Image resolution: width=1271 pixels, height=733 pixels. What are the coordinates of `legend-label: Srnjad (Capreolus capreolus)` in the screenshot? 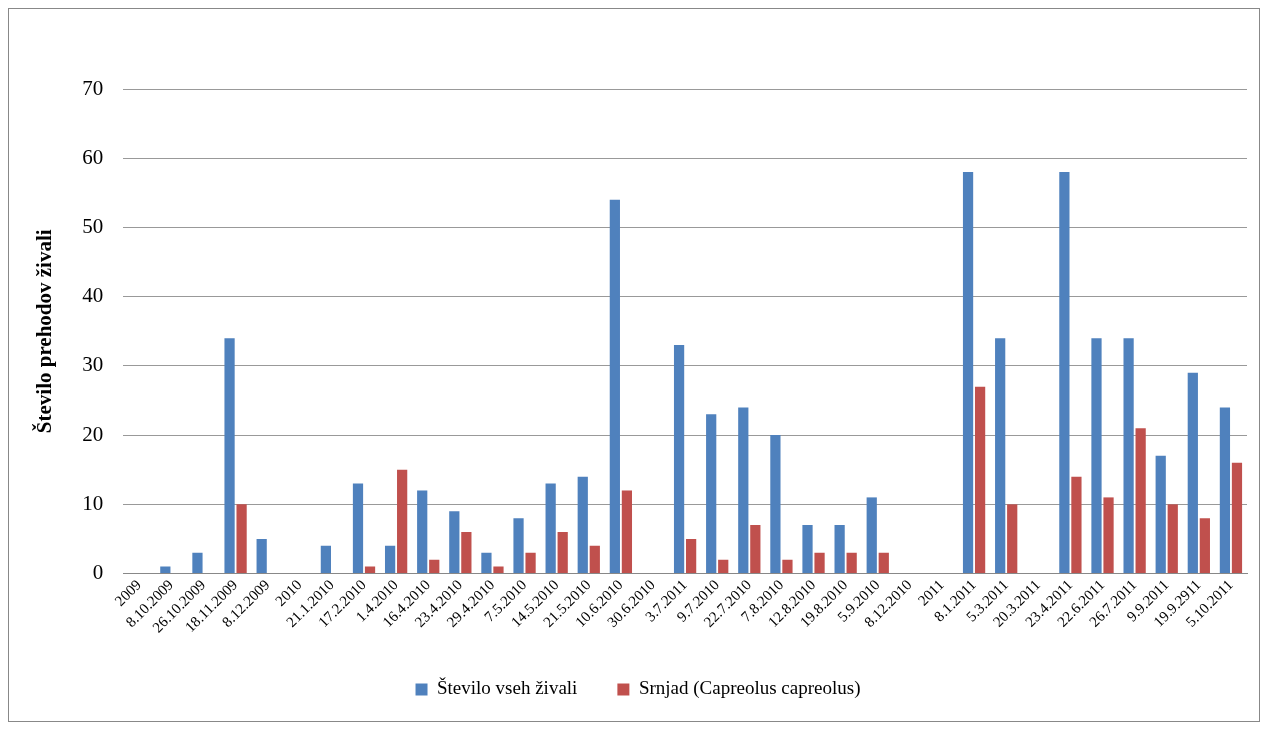 It's located at (749, 688).